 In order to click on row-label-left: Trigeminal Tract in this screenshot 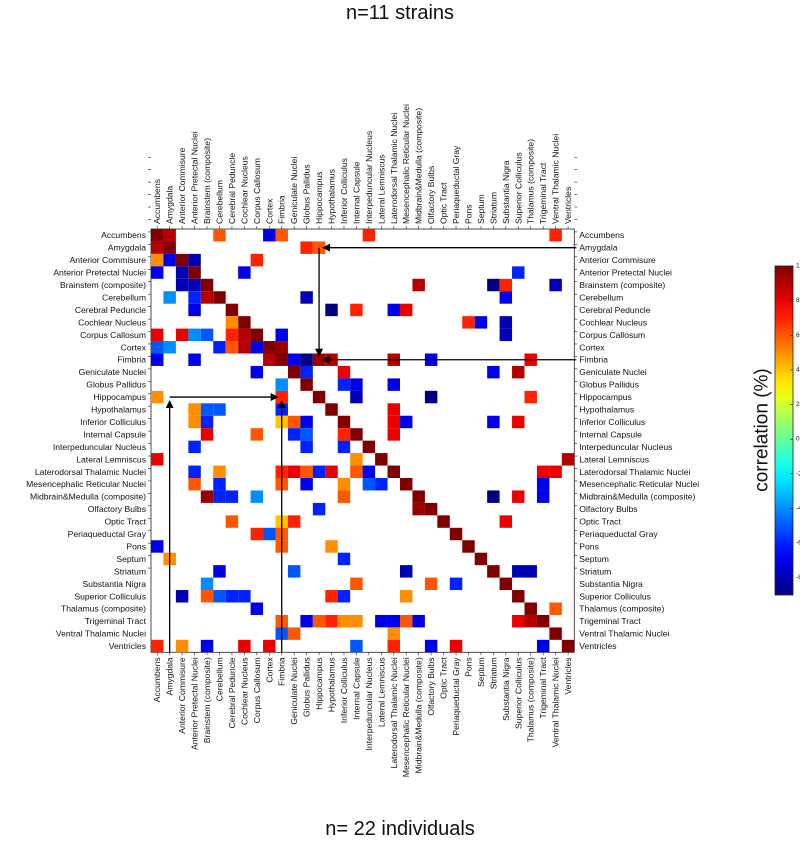, I will do `click(116, 621)`.